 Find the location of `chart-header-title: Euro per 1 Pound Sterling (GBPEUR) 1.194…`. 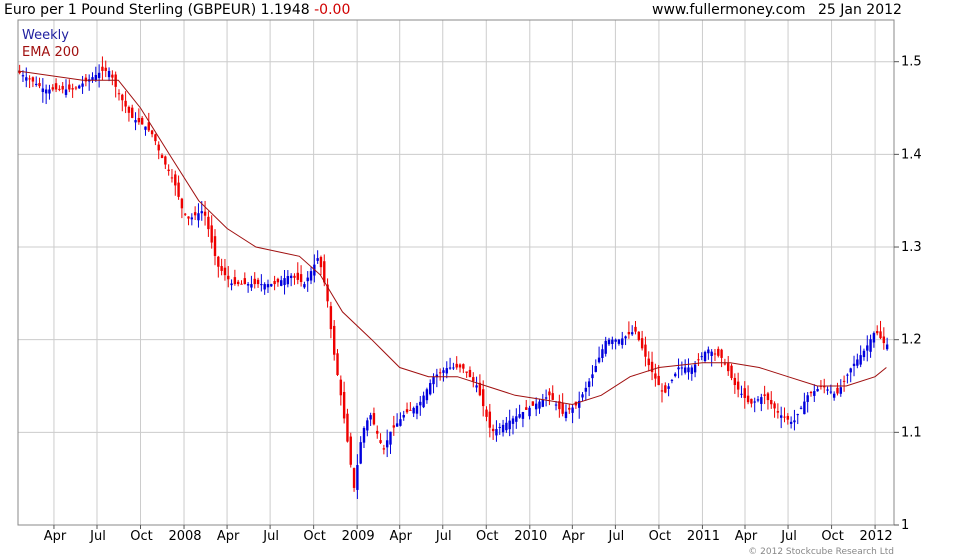

chart-header-title: Euro per 1 Pound Sterling (GBPEUR) 1.194… is located at coordinates (177, 10).